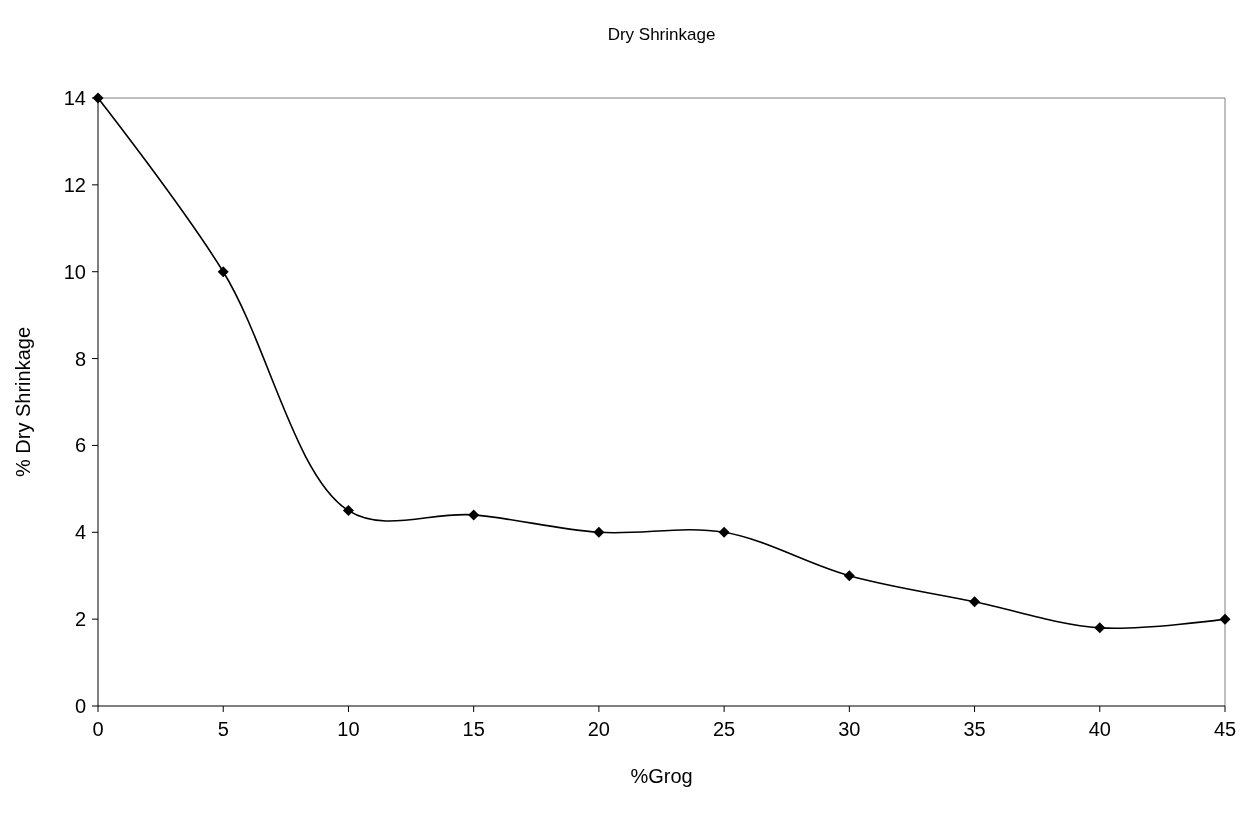 The width and height of the screenshot is (1250, 830). Describe the element at coordinates (80, 619) in the screenshot. I see `y-tick-label: 2` at that location.